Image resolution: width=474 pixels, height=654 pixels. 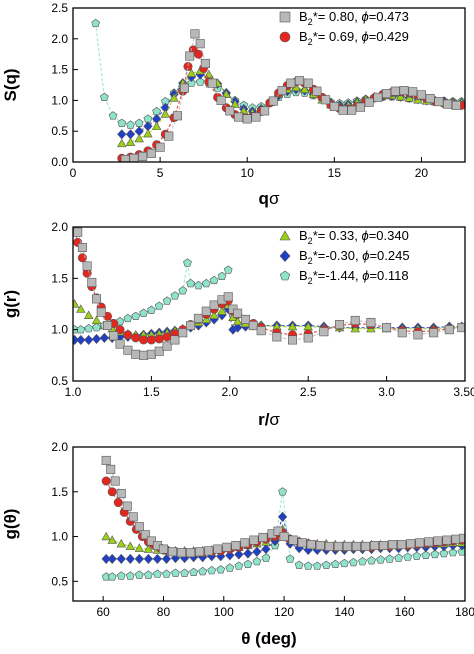 I want to click on series-square, so click(x=290, y=95).